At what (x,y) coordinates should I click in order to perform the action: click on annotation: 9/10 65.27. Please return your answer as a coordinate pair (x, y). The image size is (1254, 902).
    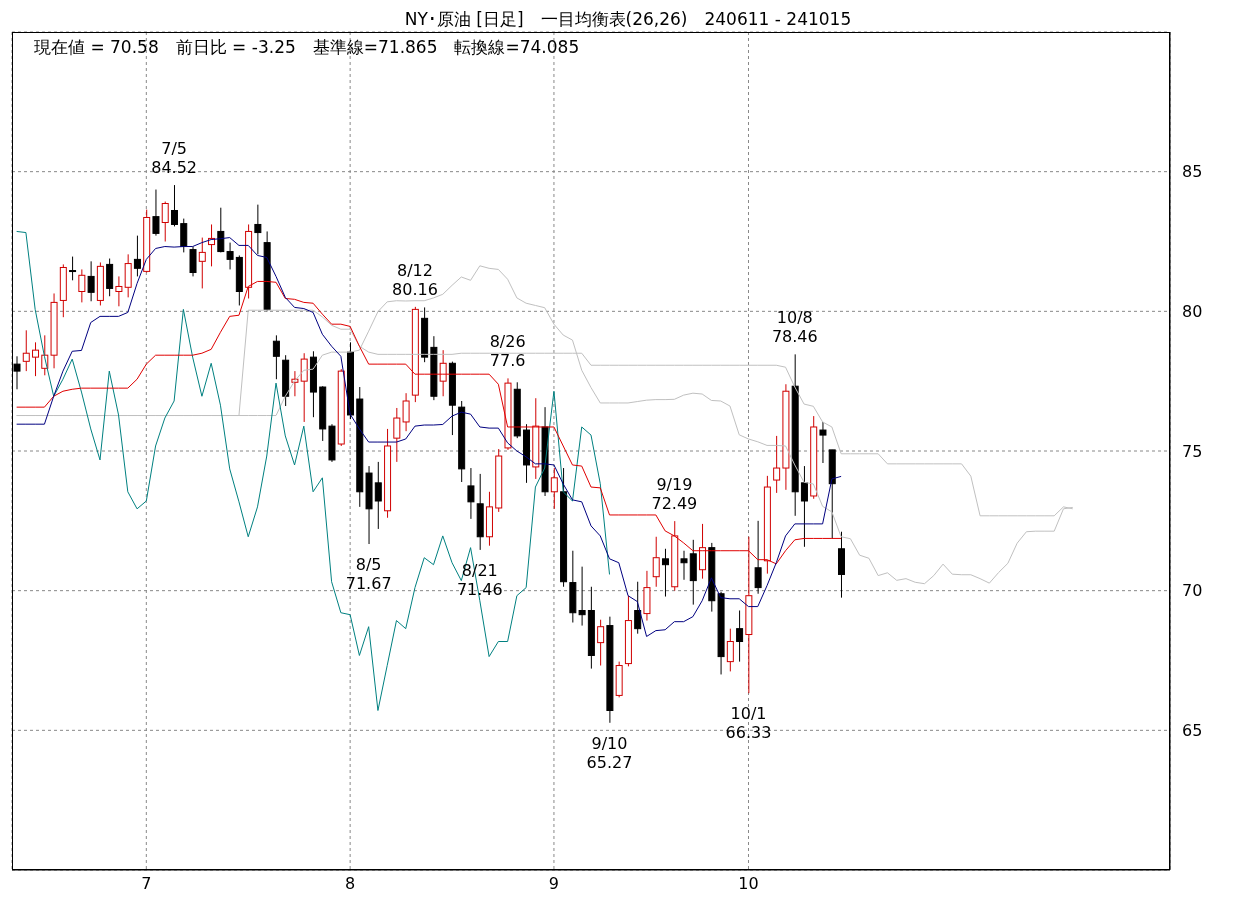
    Looking at the image, I should click on (609, 752).